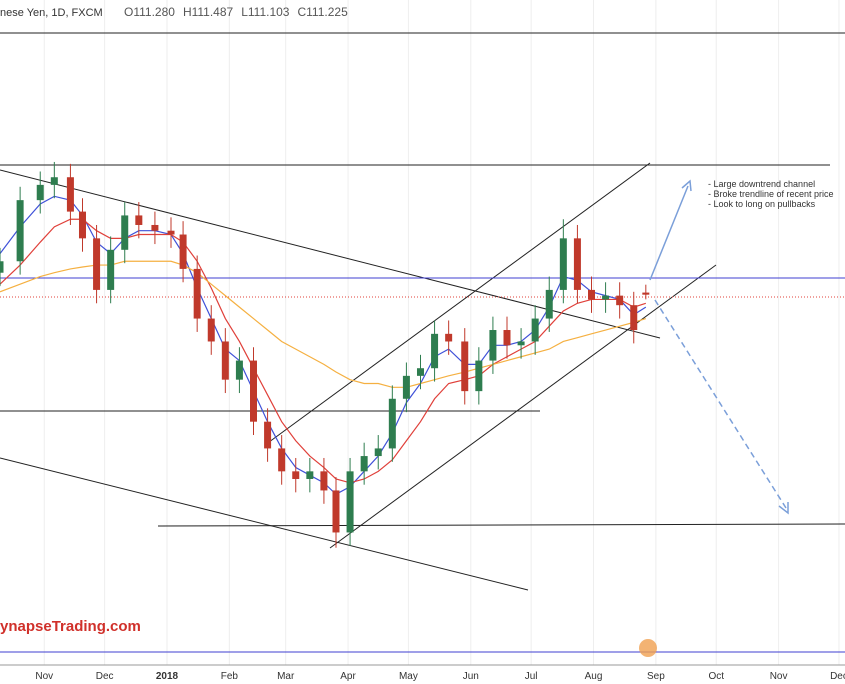  Describe the element at coordinates (531, 676) in the screenshot. I see `x-tick-label: Jul` at that location.